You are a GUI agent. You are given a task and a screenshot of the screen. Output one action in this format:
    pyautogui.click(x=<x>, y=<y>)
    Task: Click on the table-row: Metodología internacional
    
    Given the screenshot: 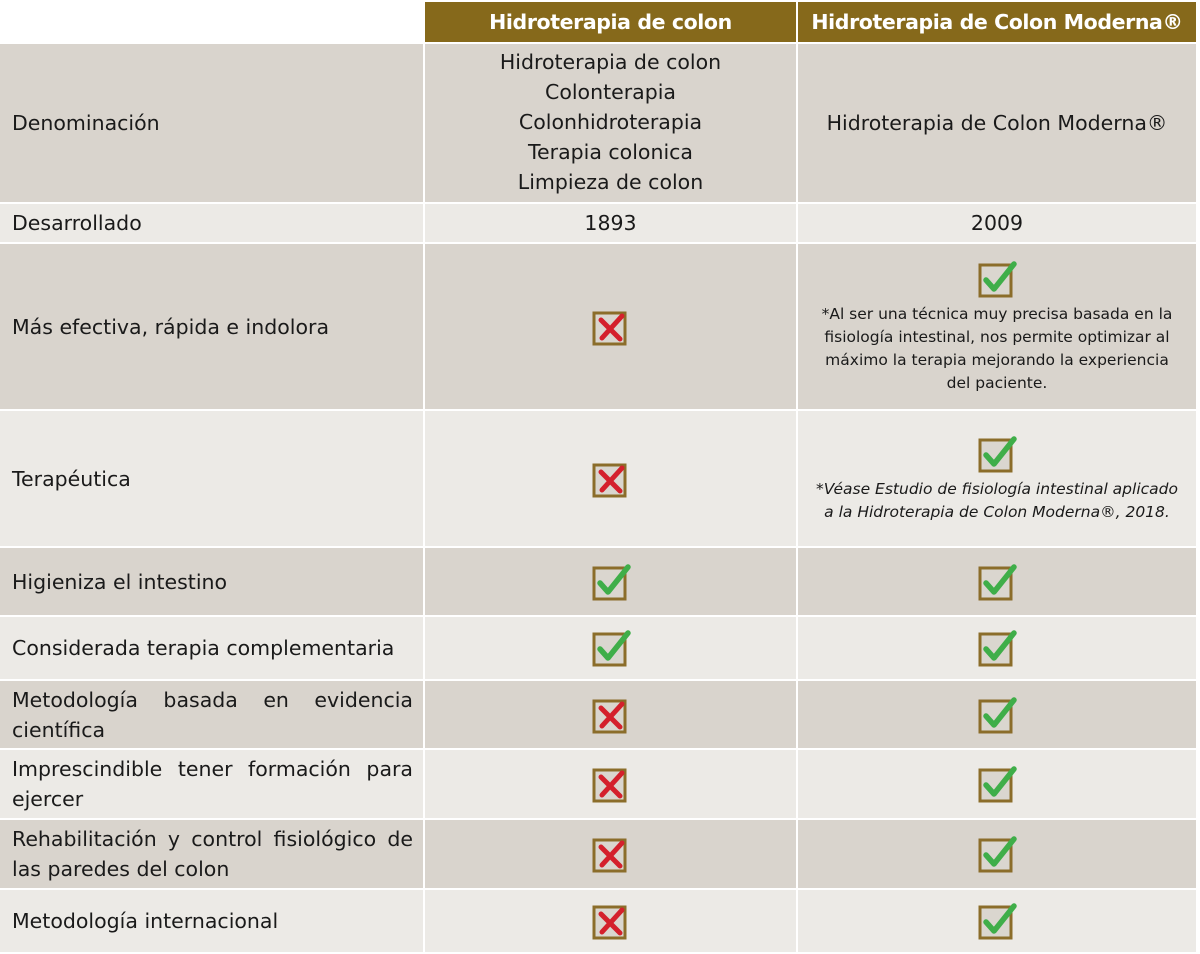 What is the action you would take?
    pyautogui.click(x=599, y=922)
    